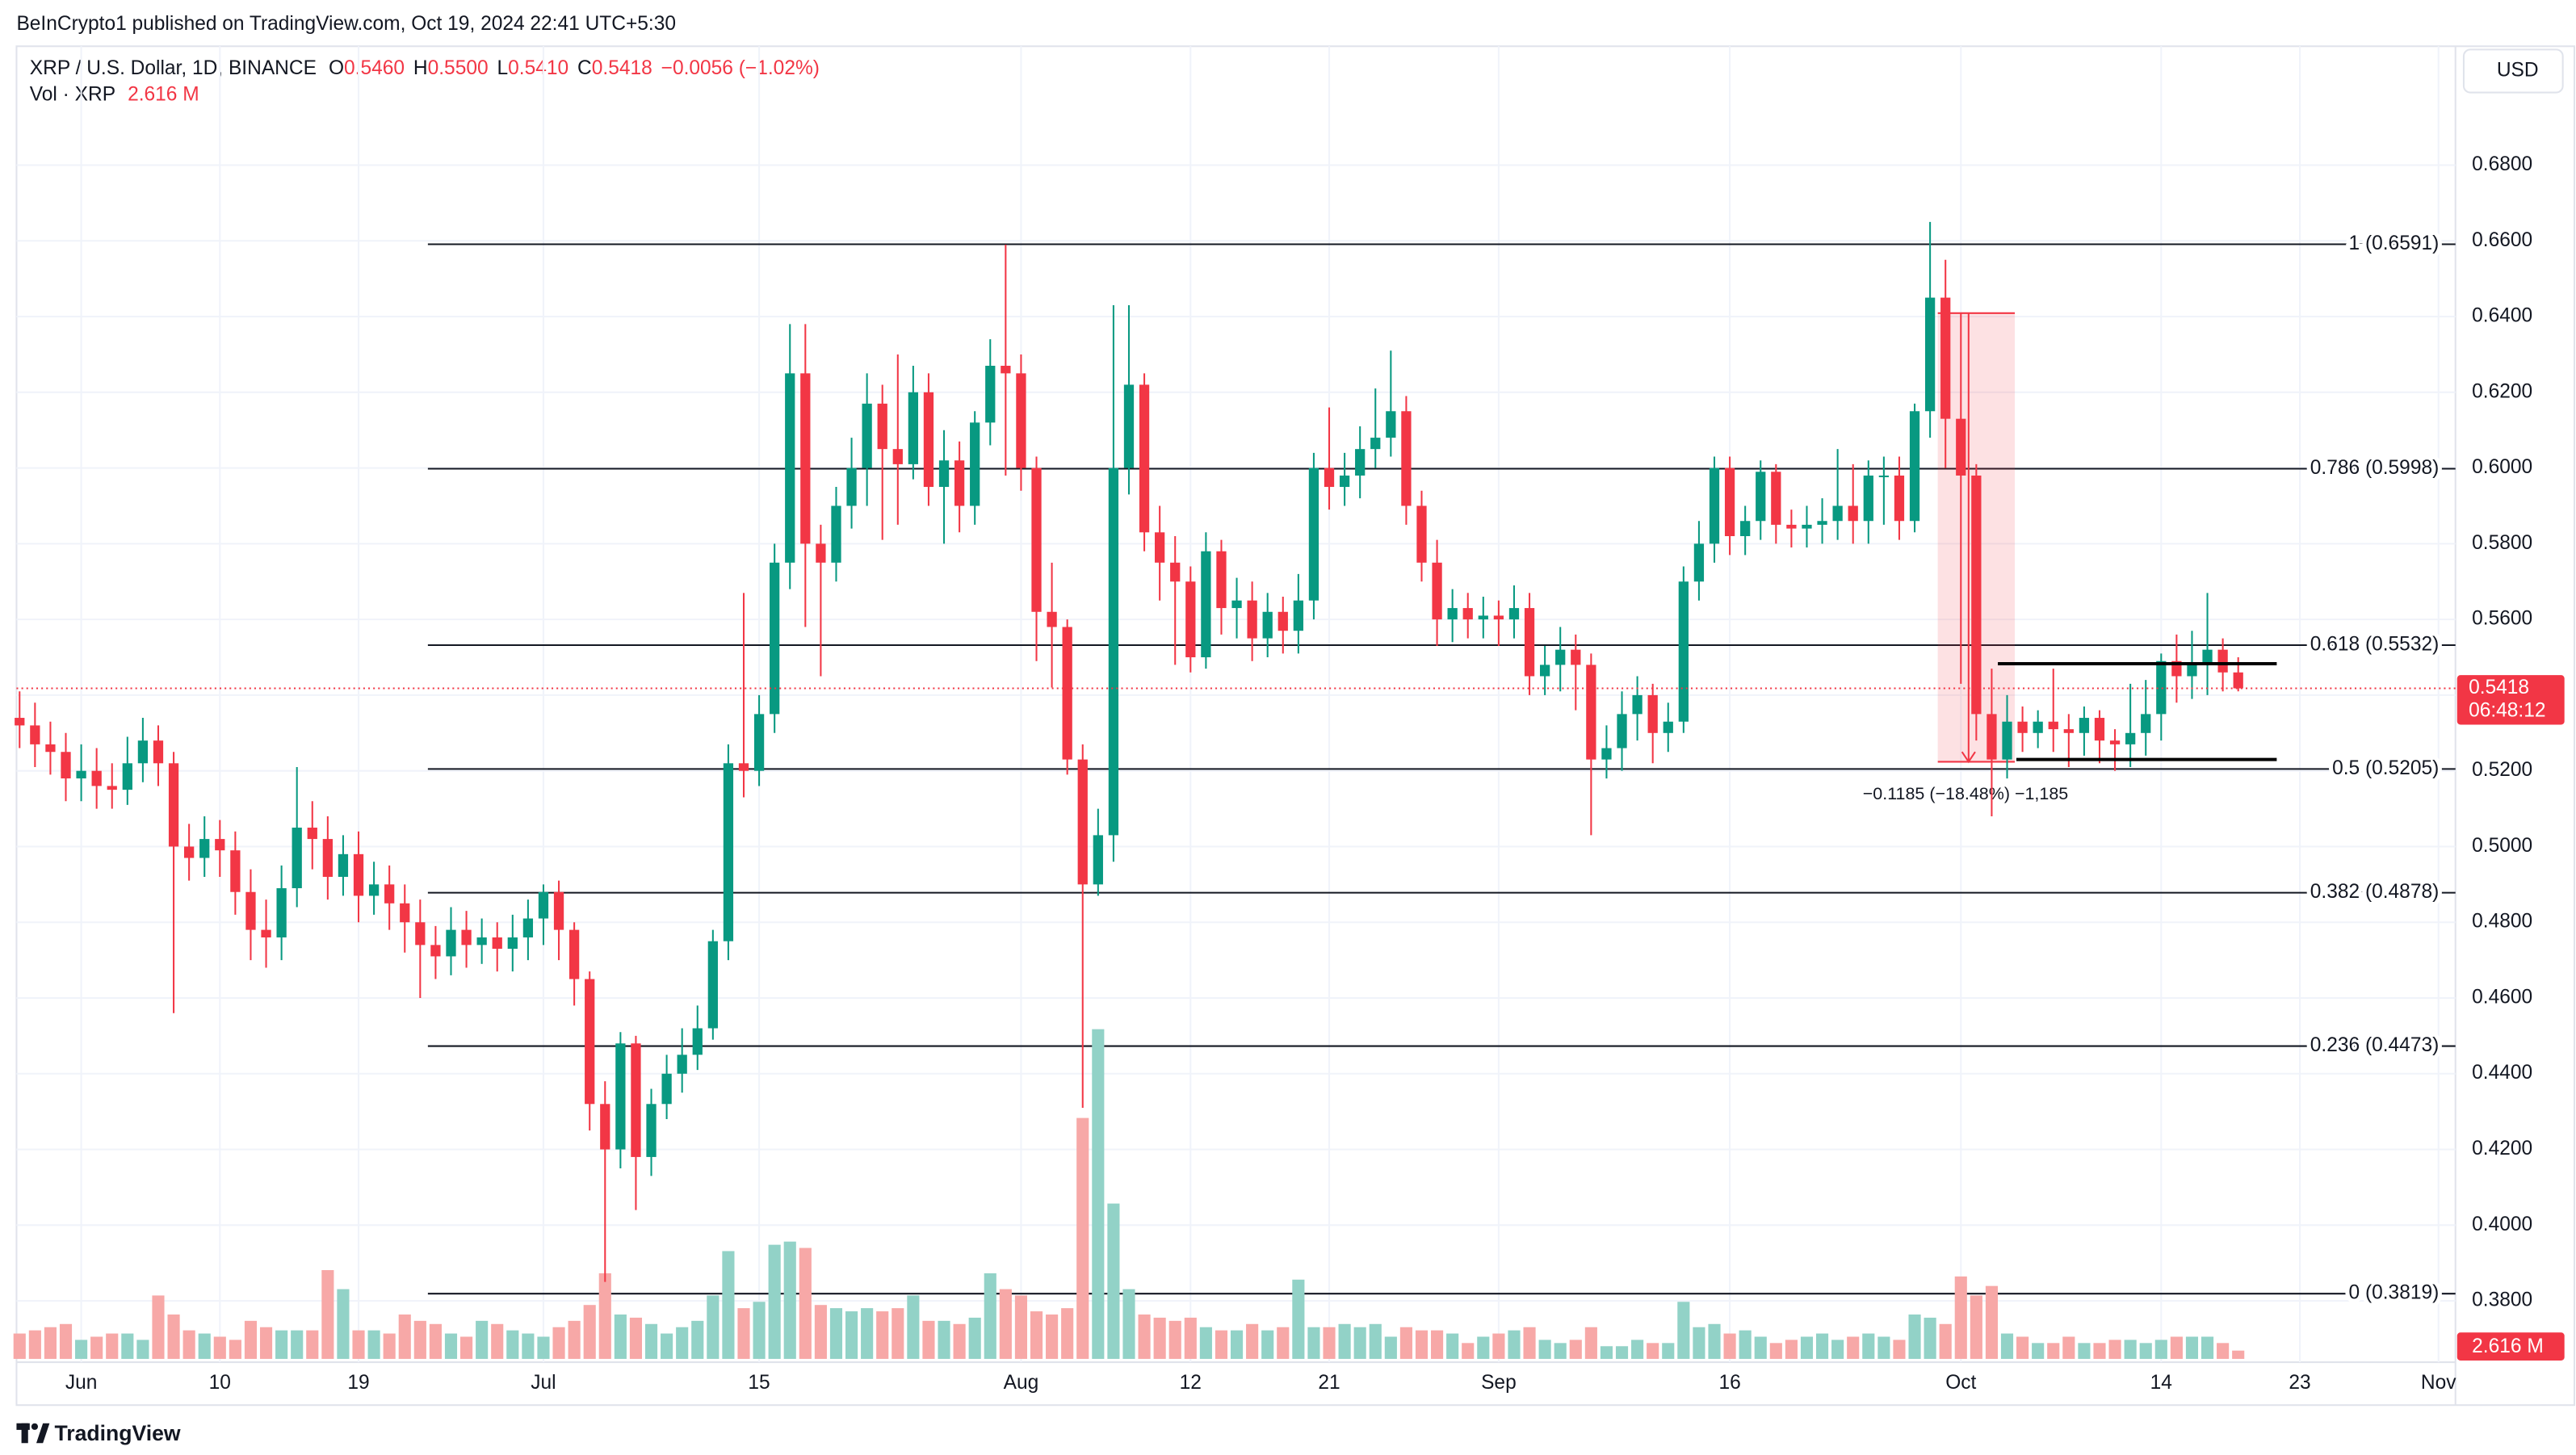  Describe the element at coordinates (2502, 997) in the screenshot. I see `y-tick-label: 0.4600` at that location.